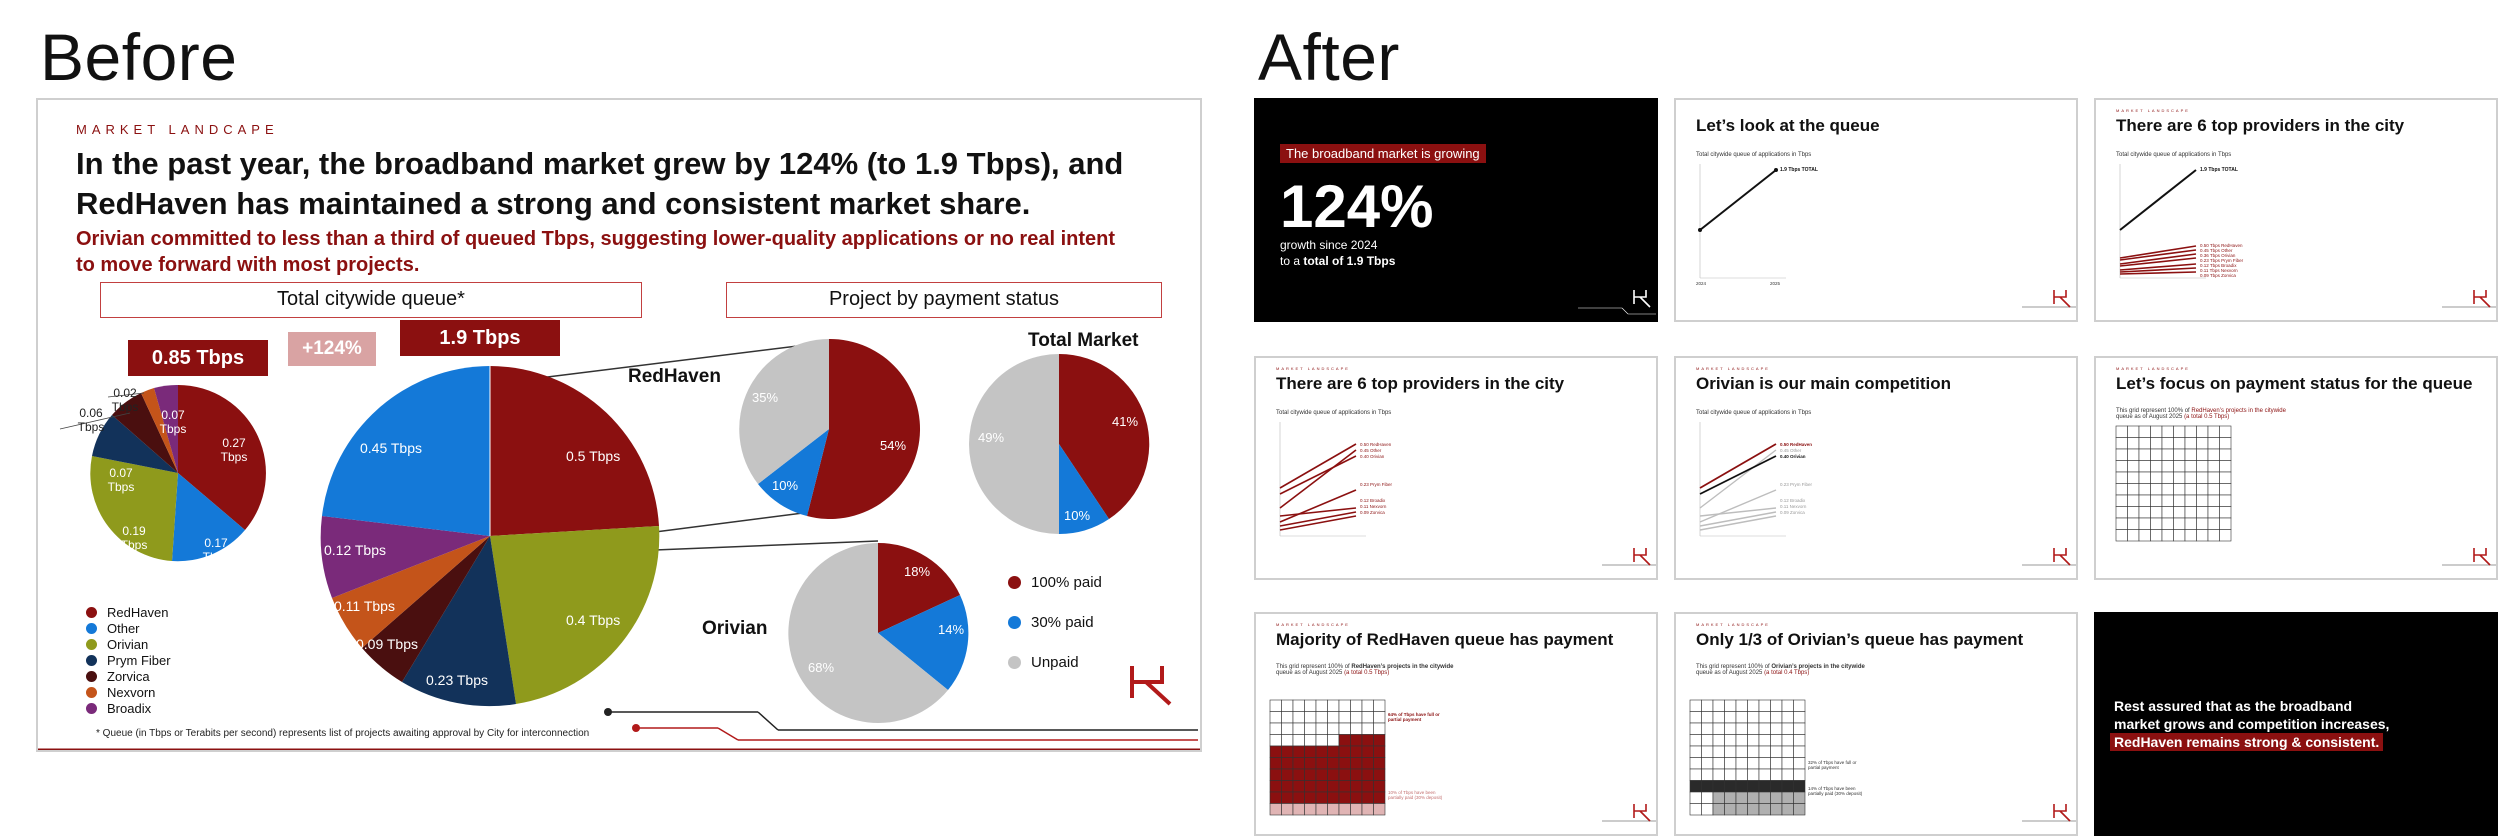 Image resolution: width=2500 pixels, height=838 pixels. I want to click on s4-line-label: 0.11 Nexvorn, so click(1373, 506).